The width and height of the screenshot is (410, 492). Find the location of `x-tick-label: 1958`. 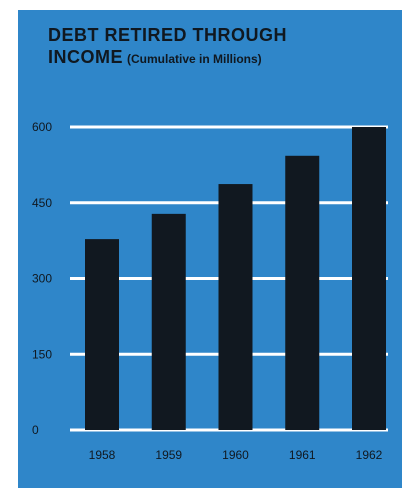

x-tick-label: 1958 is located at coordinates (102, 455).